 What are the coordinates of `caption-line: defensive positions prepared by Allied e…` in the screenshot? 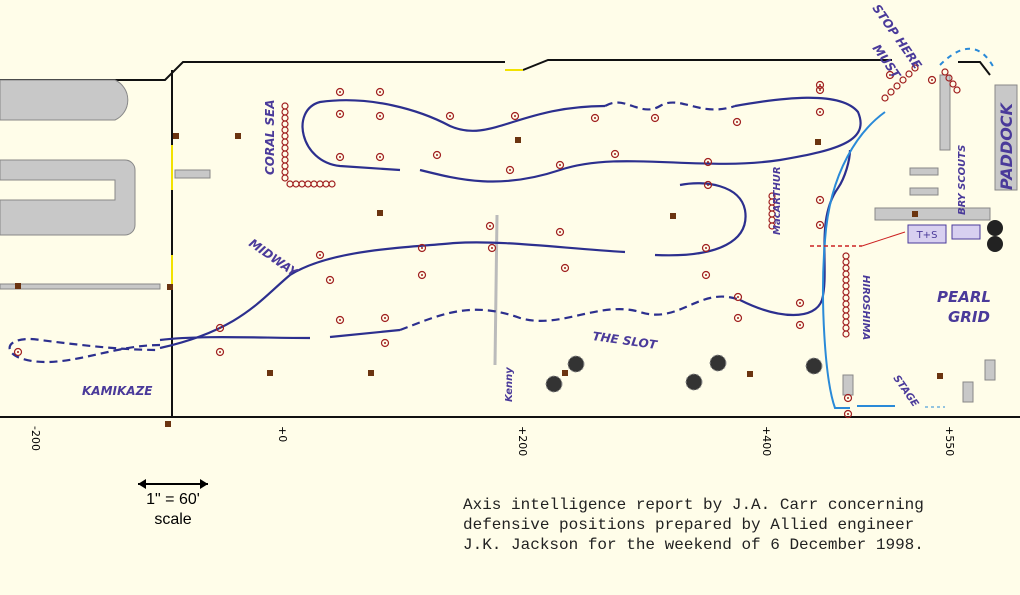 It's located at (688, 525).